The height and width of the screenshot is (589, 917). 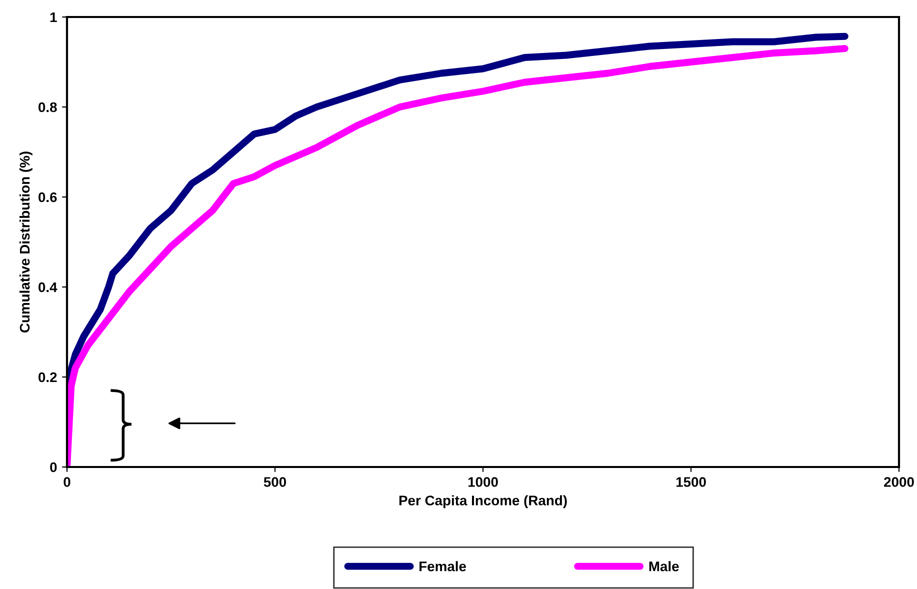 What do you see at coordinates (47, 107) in the screenshot?
I see `y-tick-label: 0.8` at bounding box center [47, 107].